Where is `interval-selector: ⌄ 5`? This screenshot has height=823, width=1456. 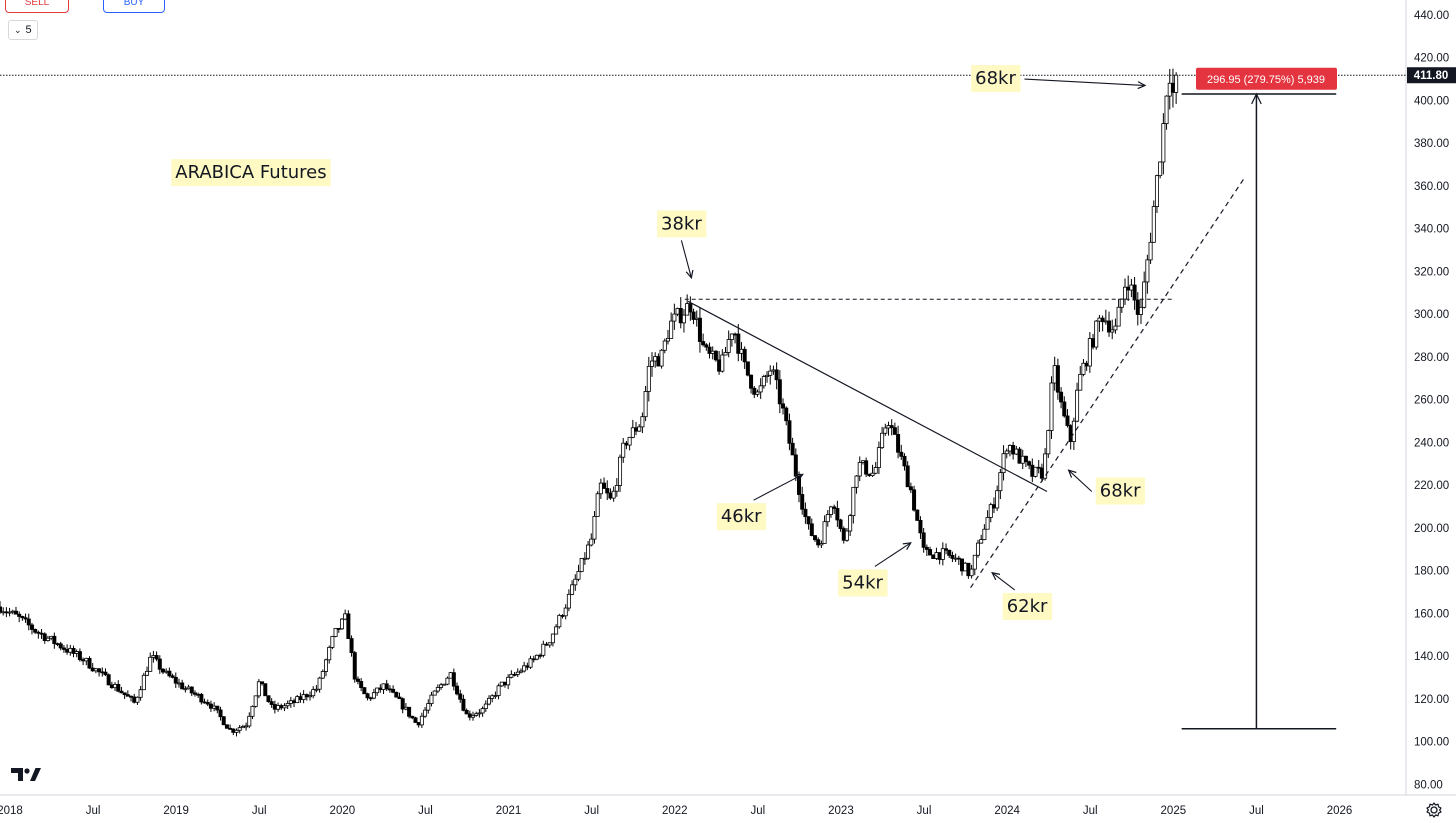
interval-selector: ⌄ 5 is located at coordinates (23, 30).